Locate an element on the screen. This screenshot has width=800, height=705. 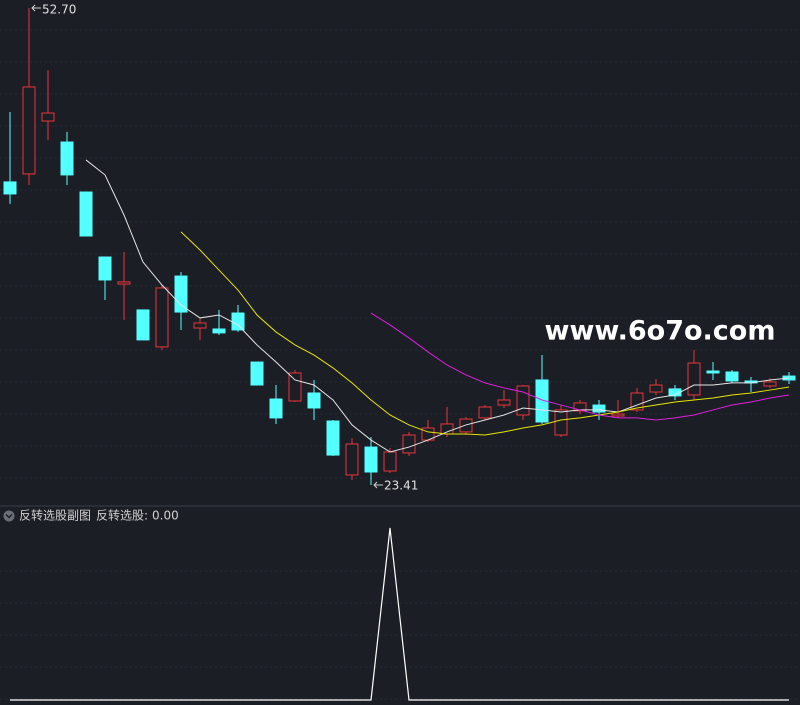
indicator-value: 0.00 is located at coordinates (165, 516).